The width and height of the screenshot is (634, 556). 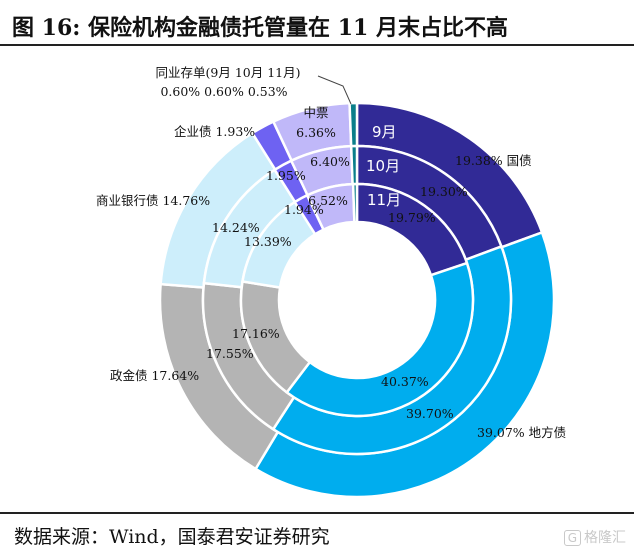 I want to click on label-tongyecundan-name: 同业存单(9月 10月 11月), so click(x=228, y=72).